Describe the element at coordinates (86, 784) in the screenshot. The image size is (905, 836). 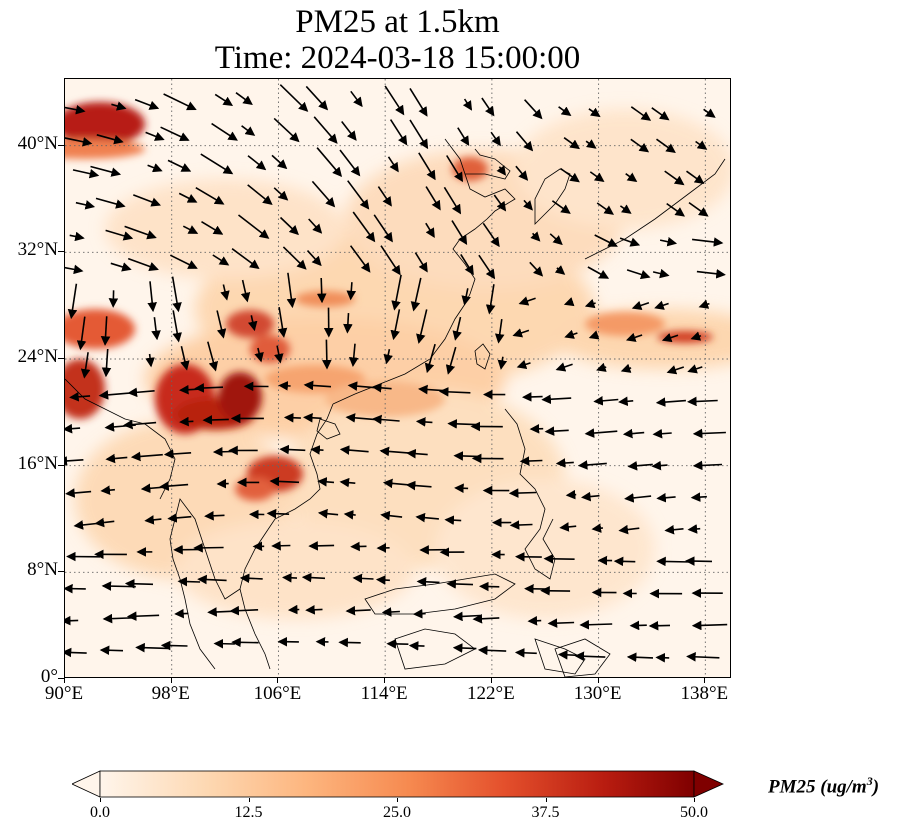
I see `colorbar-extend-min` at that location.